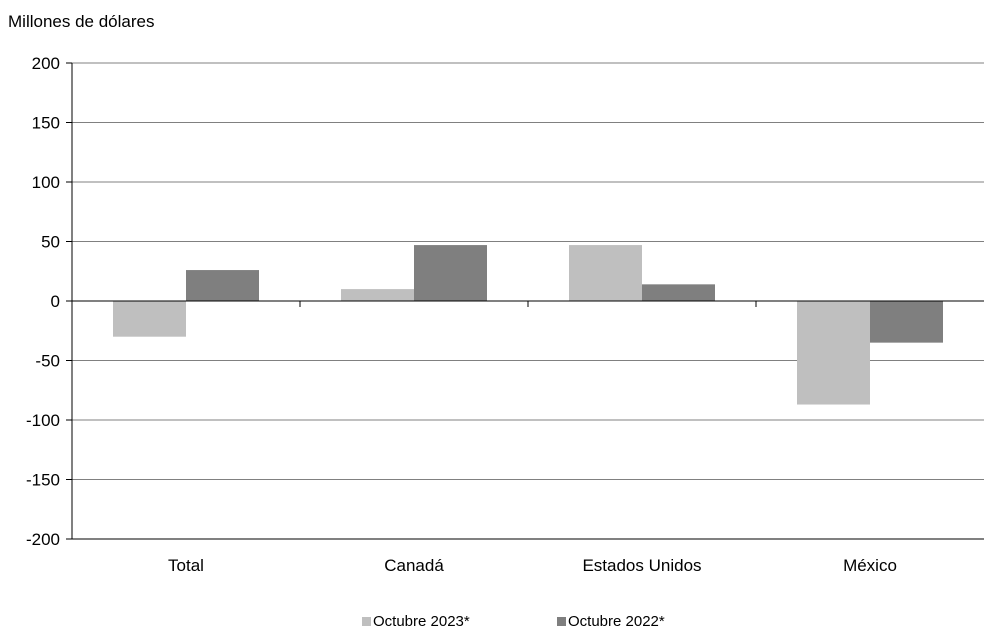  What do you see at coordinates (46, 63) in the screenshot?
I see `y-tick-label: 200` at bounding box center [46, 63].